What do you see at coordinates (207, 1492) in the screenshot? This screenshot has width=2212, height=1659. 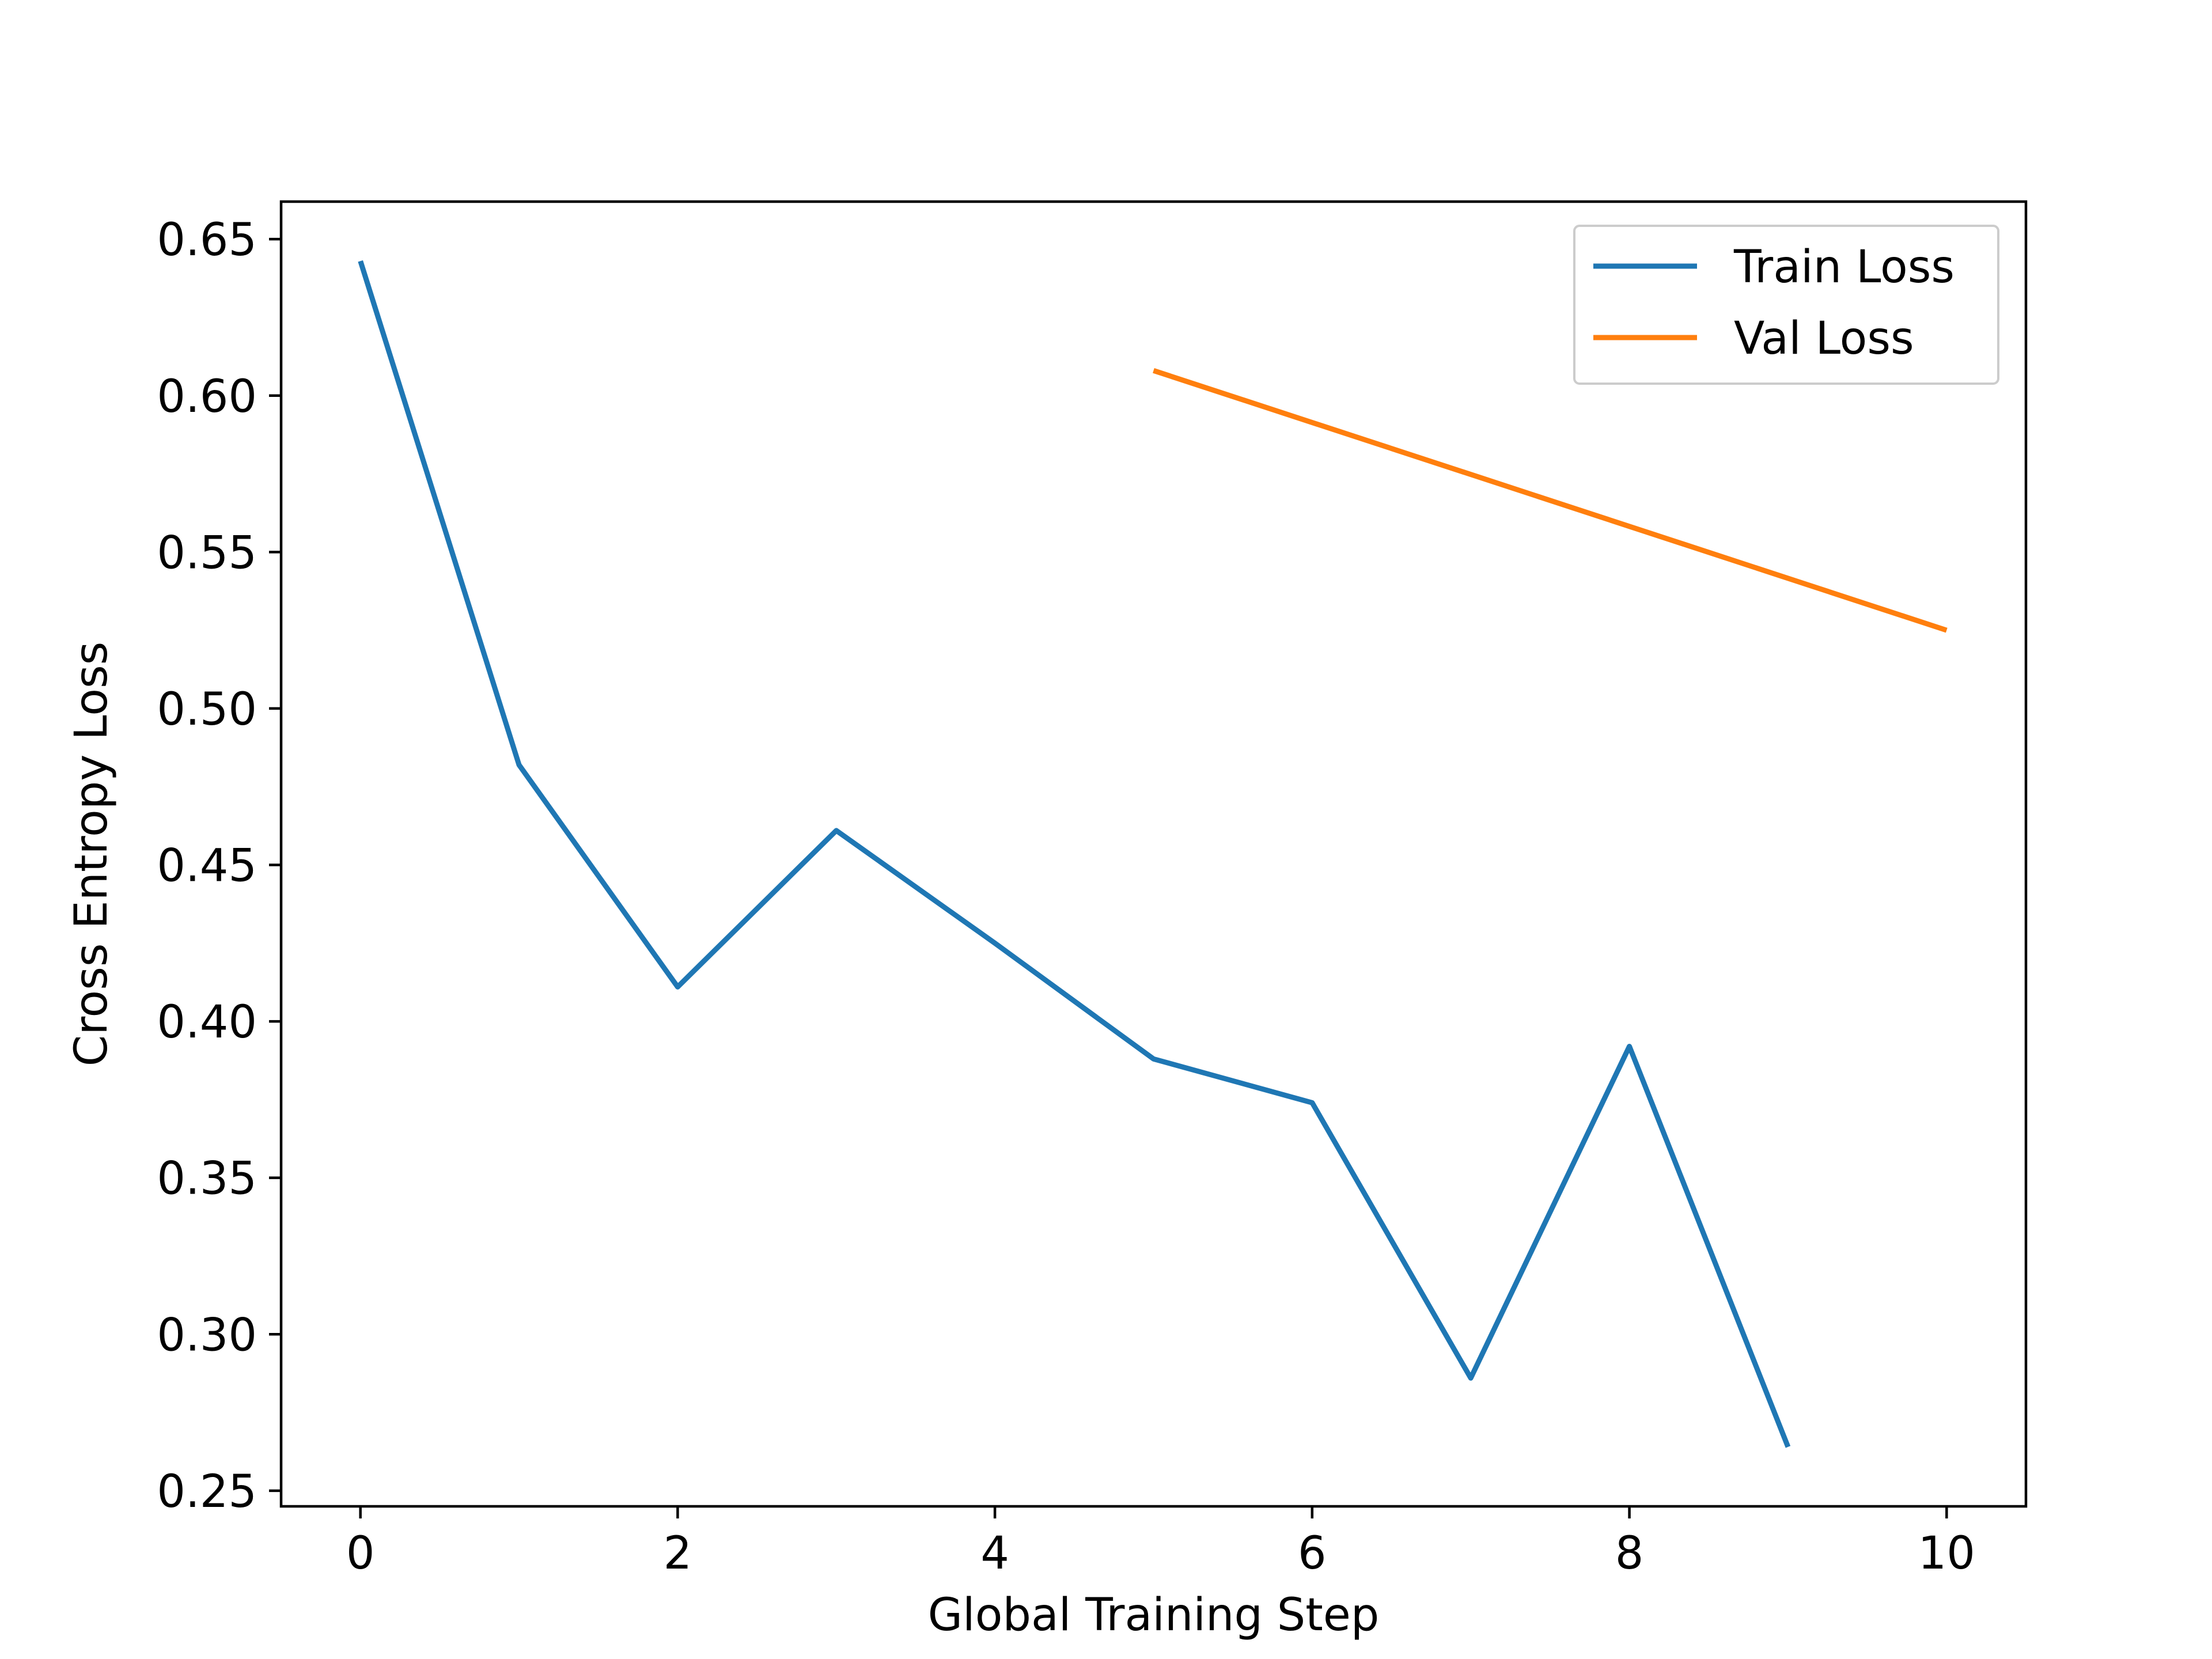 I see `y-tick-label: 0.25` at bounding box center [207, 1492].